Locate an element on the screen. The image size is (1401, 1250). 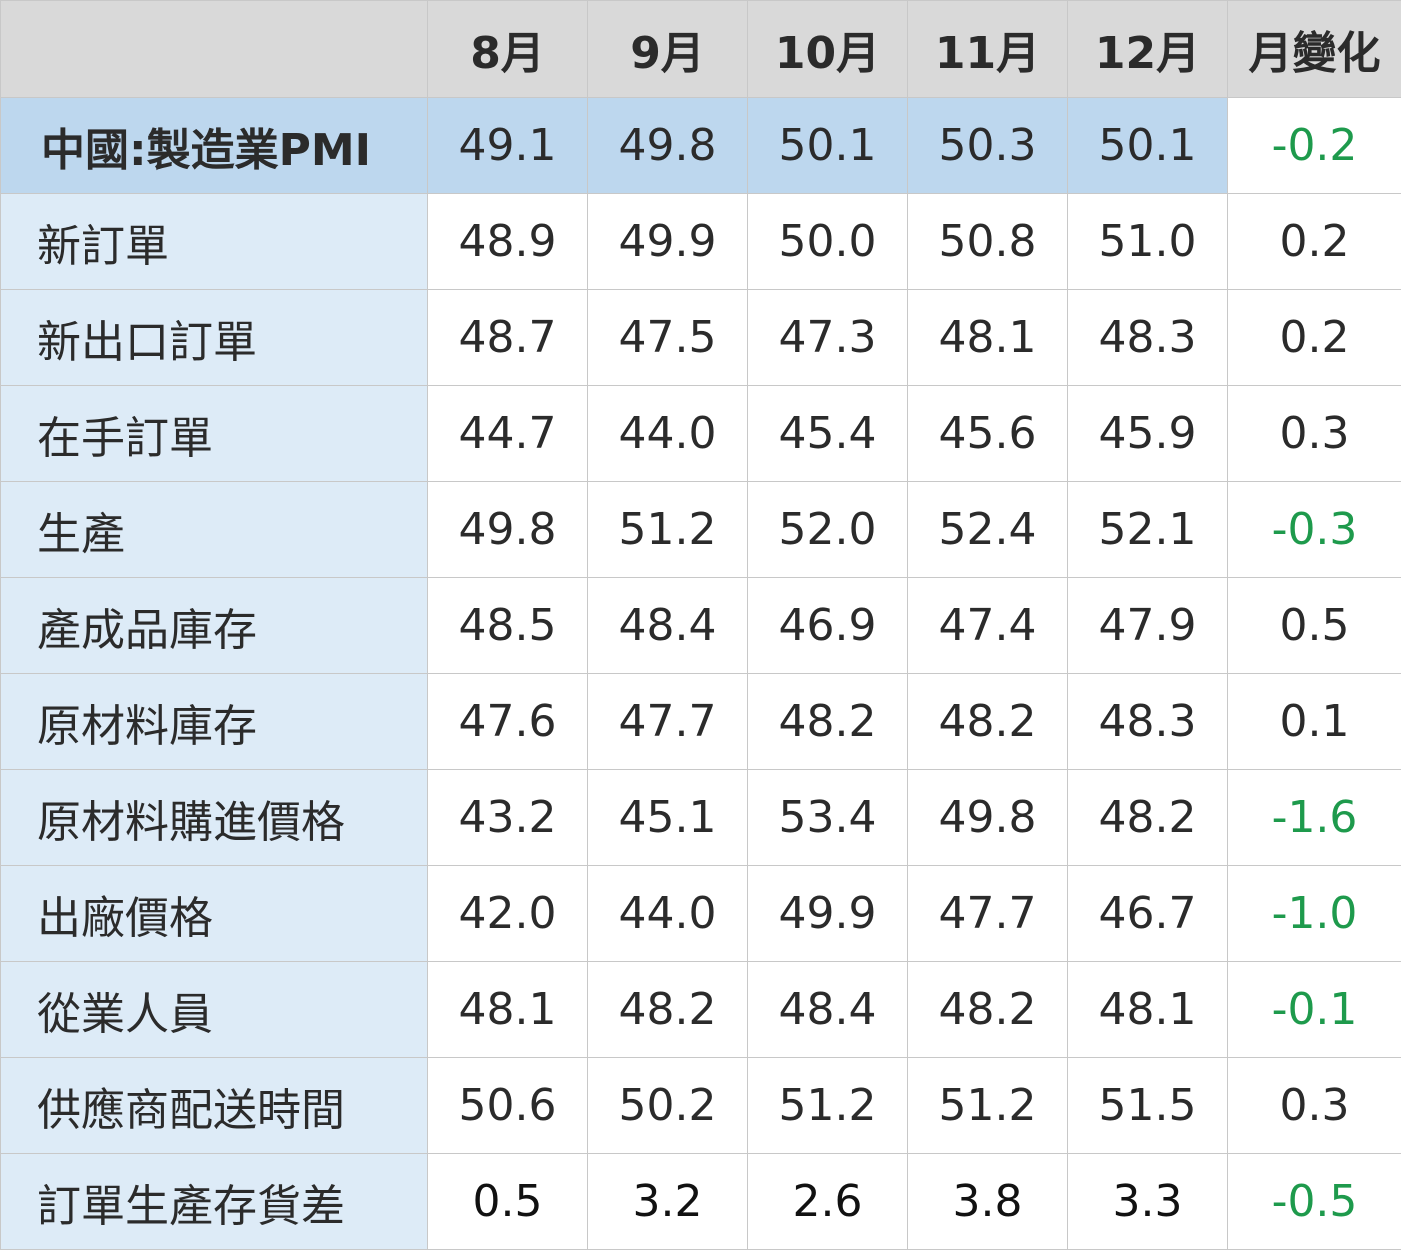
value-cell: 3.8 is located at coordinates (987, 1201).